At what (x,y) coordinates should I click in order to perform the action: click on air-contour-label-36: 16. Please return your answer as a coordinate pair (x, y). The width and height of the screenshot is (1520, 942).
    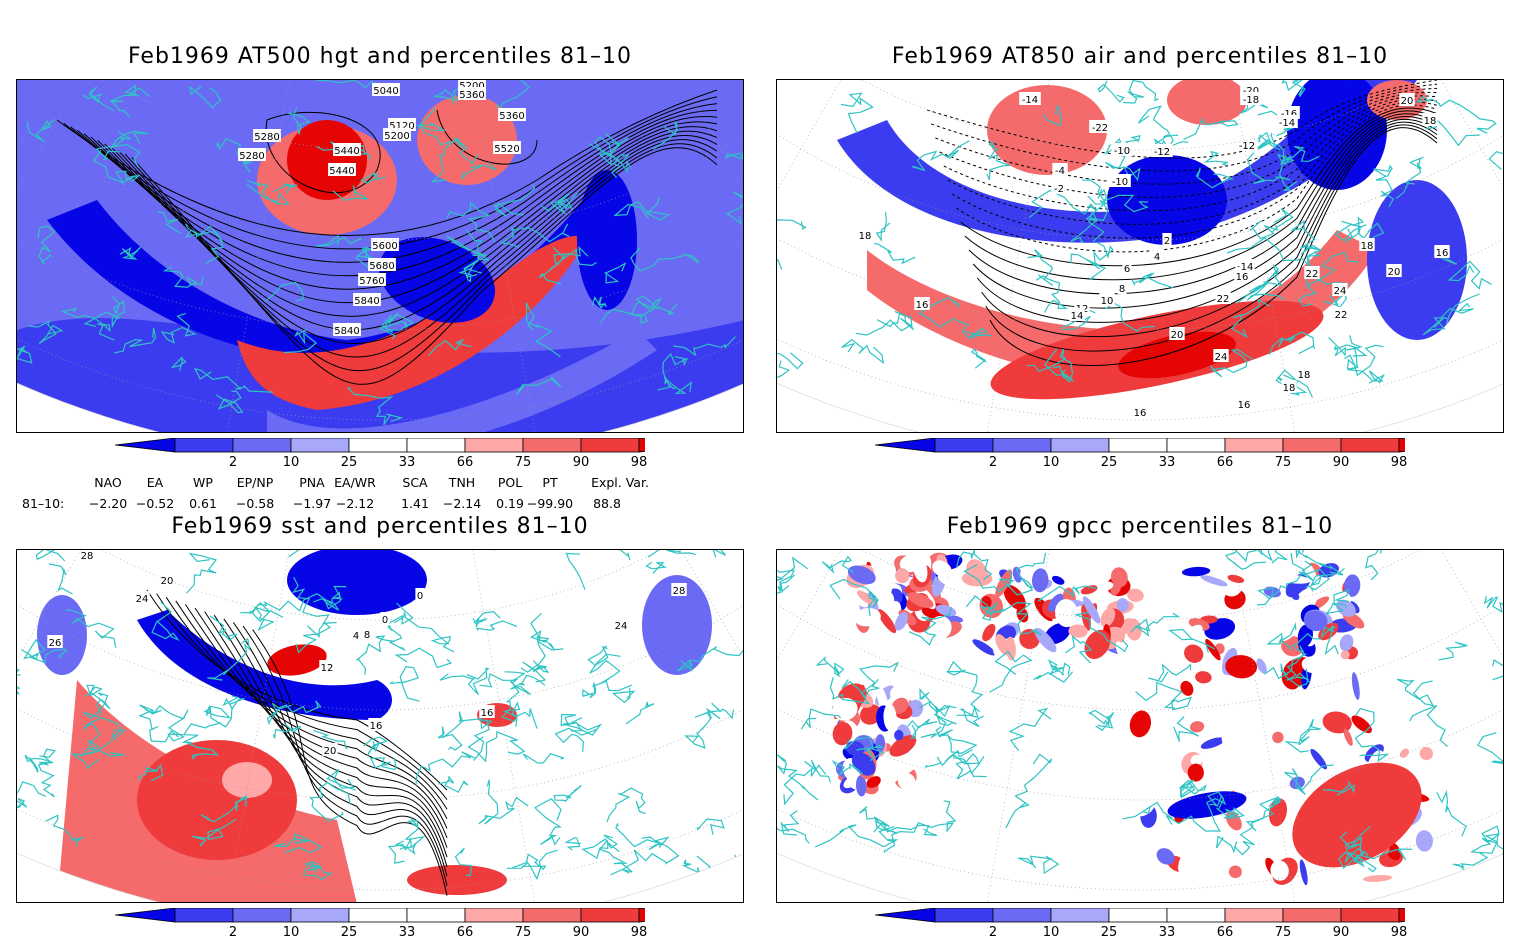
    Looking at the image, I should click on (1140, 413).